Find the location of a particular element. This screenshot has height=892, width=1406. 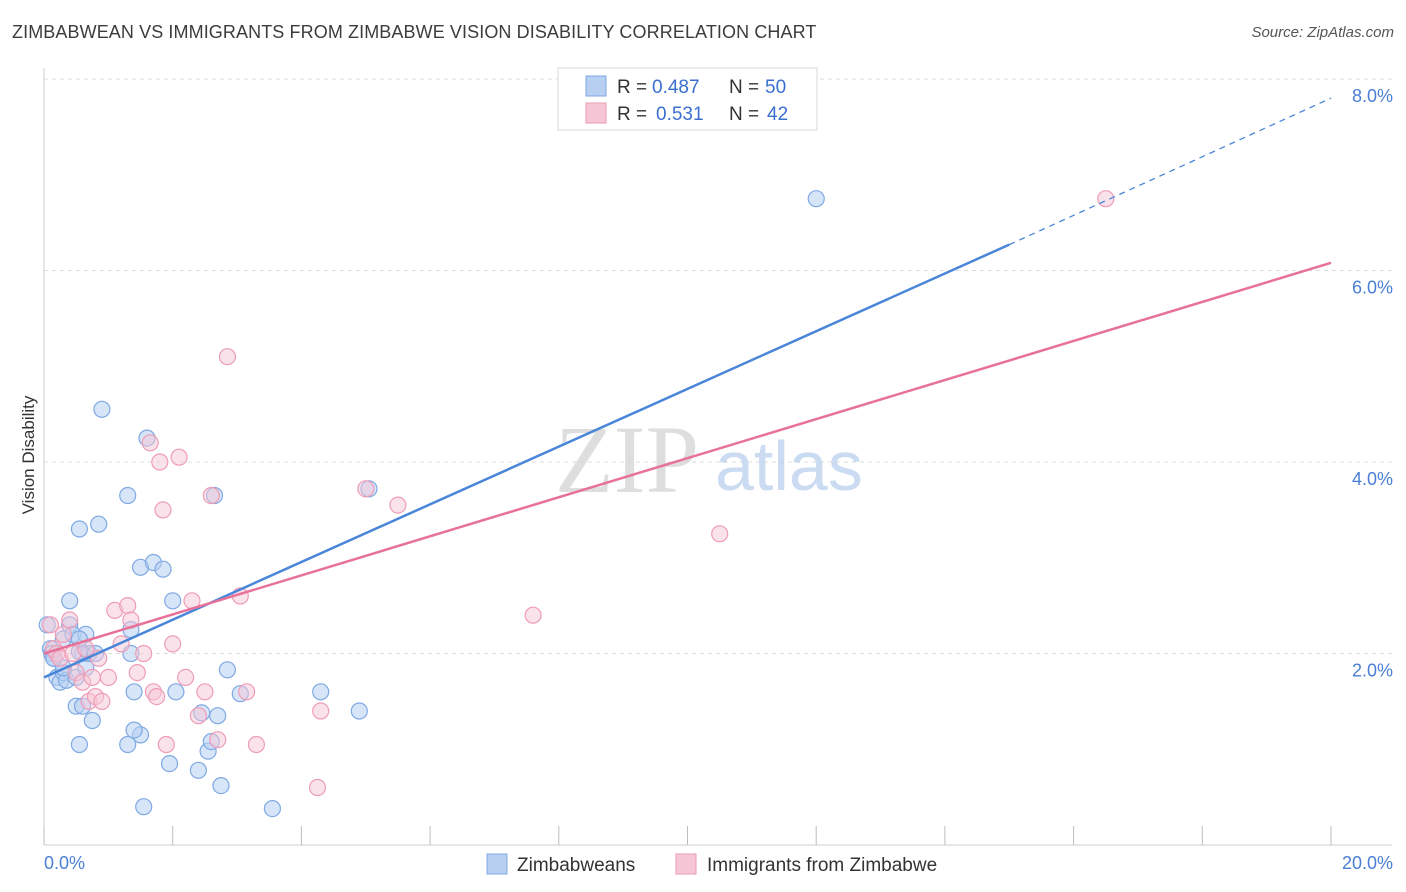

y-tick-label: 8.0% is located at coordinates (1372, 96).